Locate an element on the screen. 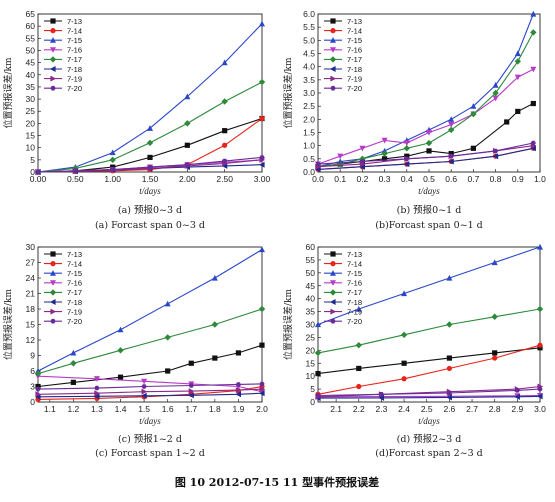  y-tick-label: 2.5 is located at coordinates (309, 106).